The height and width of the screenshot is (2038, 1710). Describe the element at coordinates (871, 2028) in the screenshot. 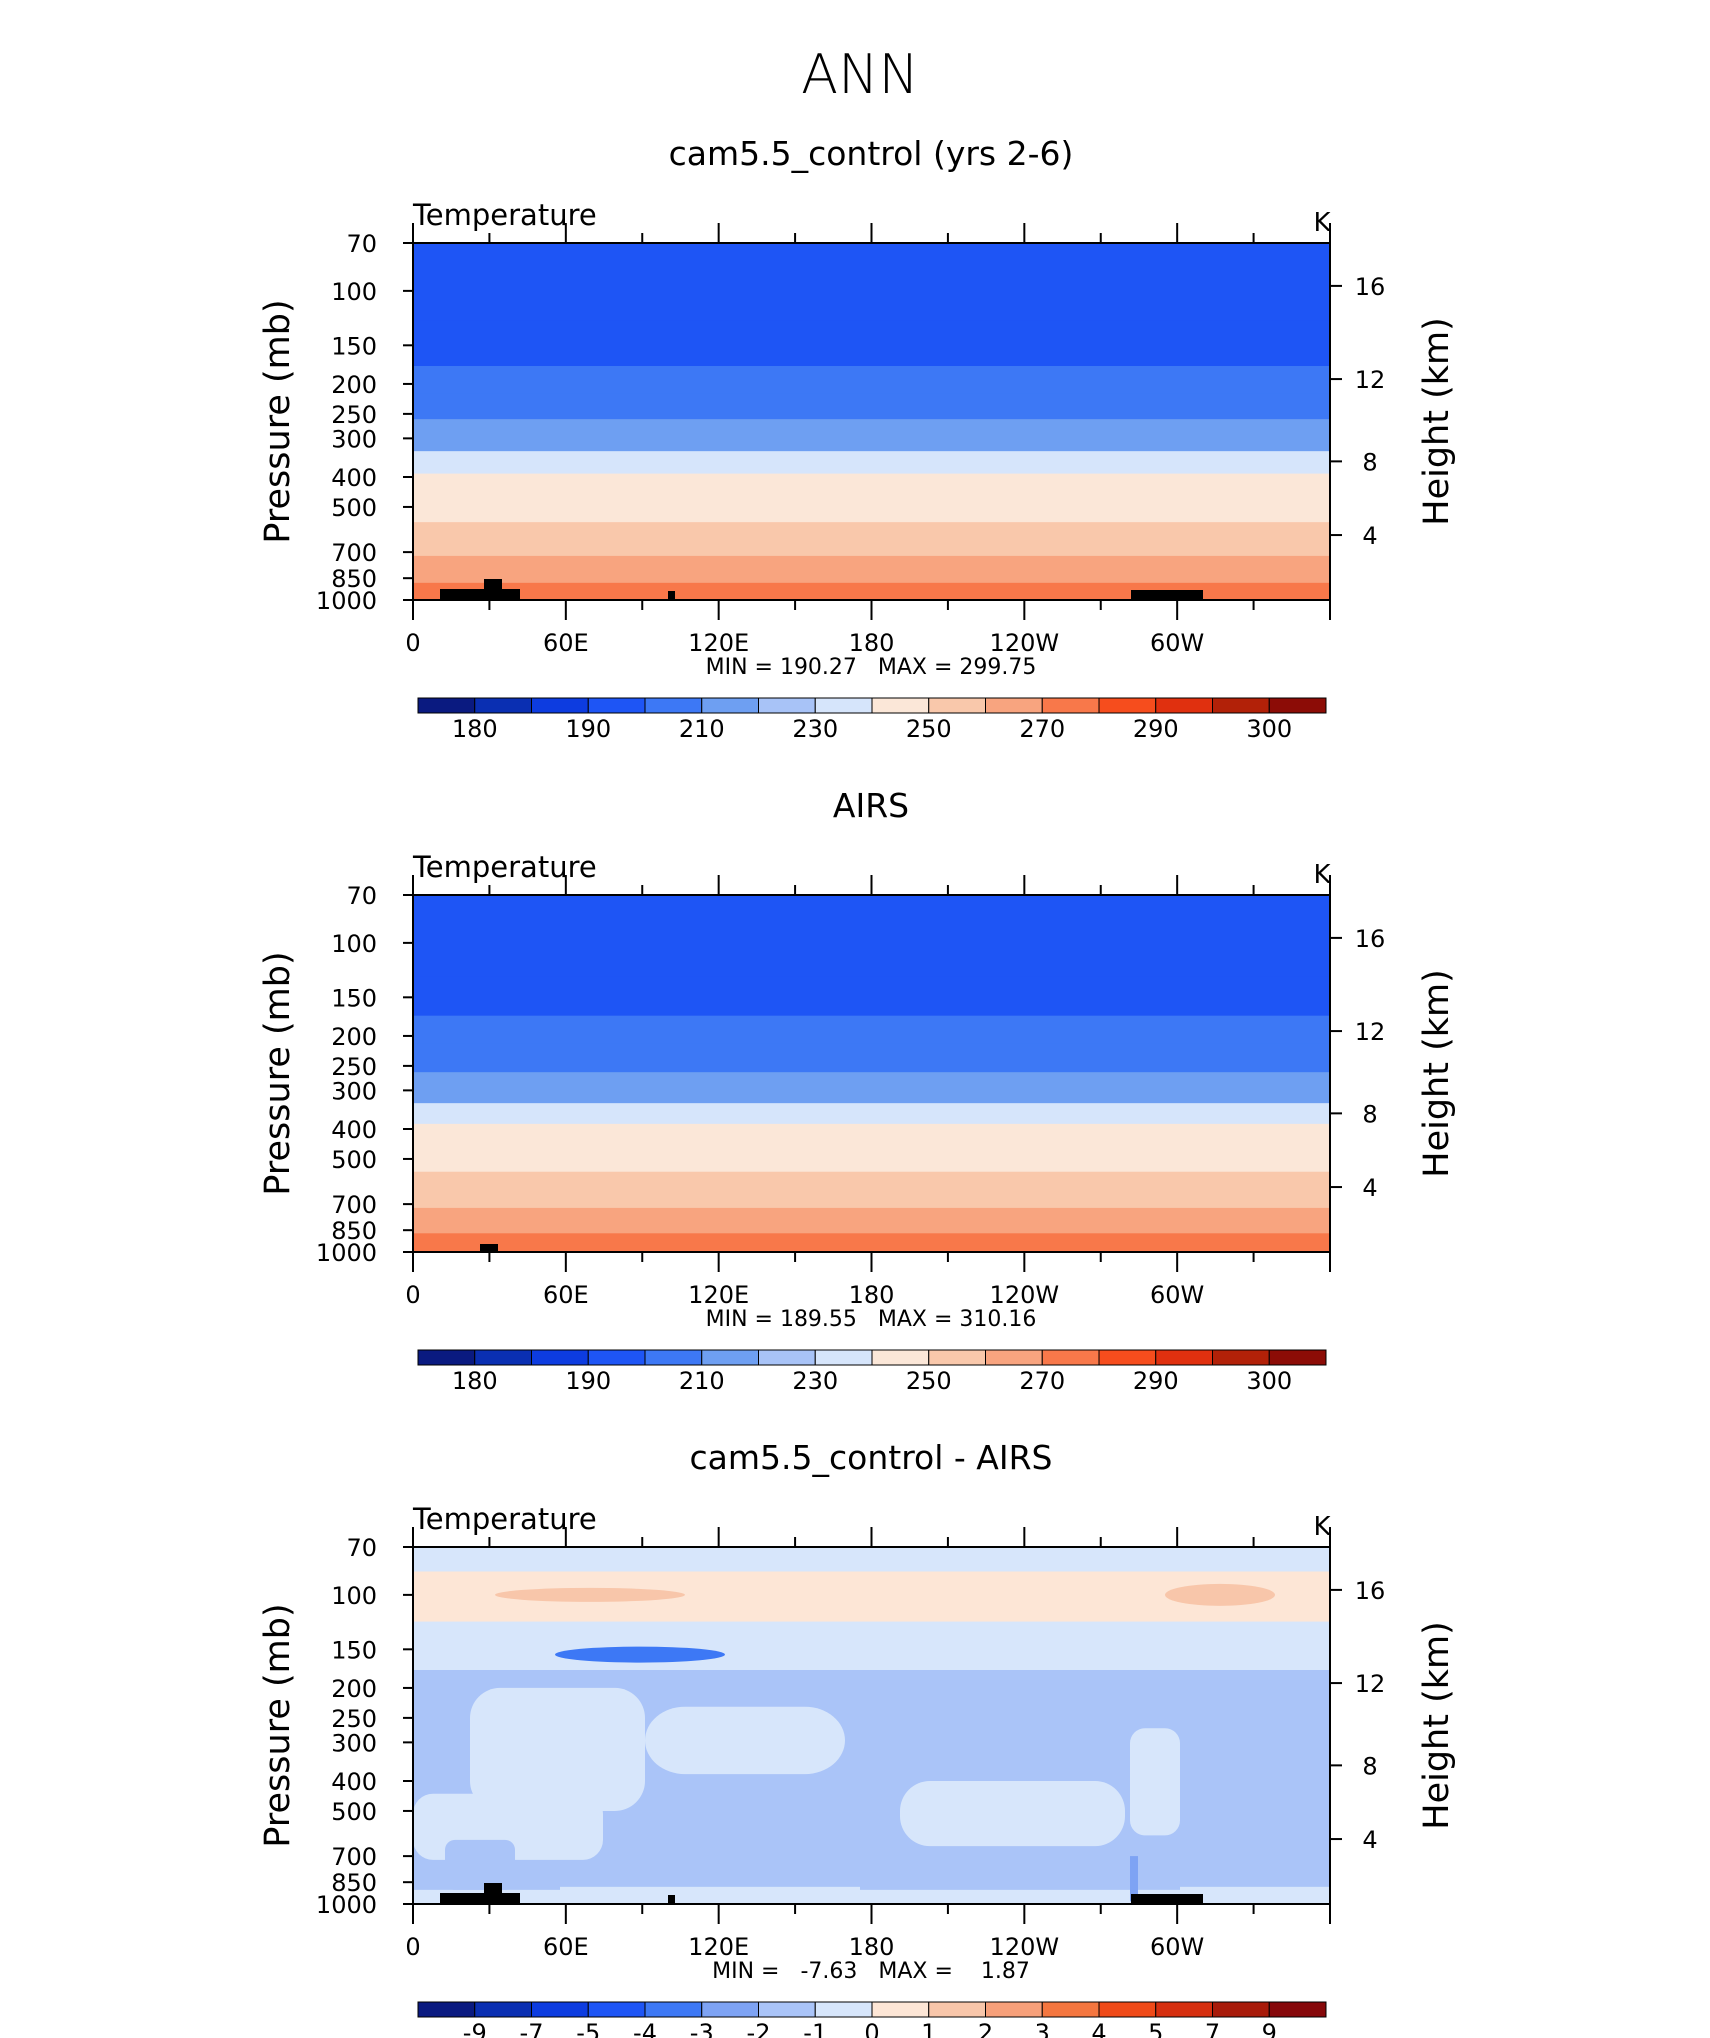

I see `colorbar-label: 0` at that location.